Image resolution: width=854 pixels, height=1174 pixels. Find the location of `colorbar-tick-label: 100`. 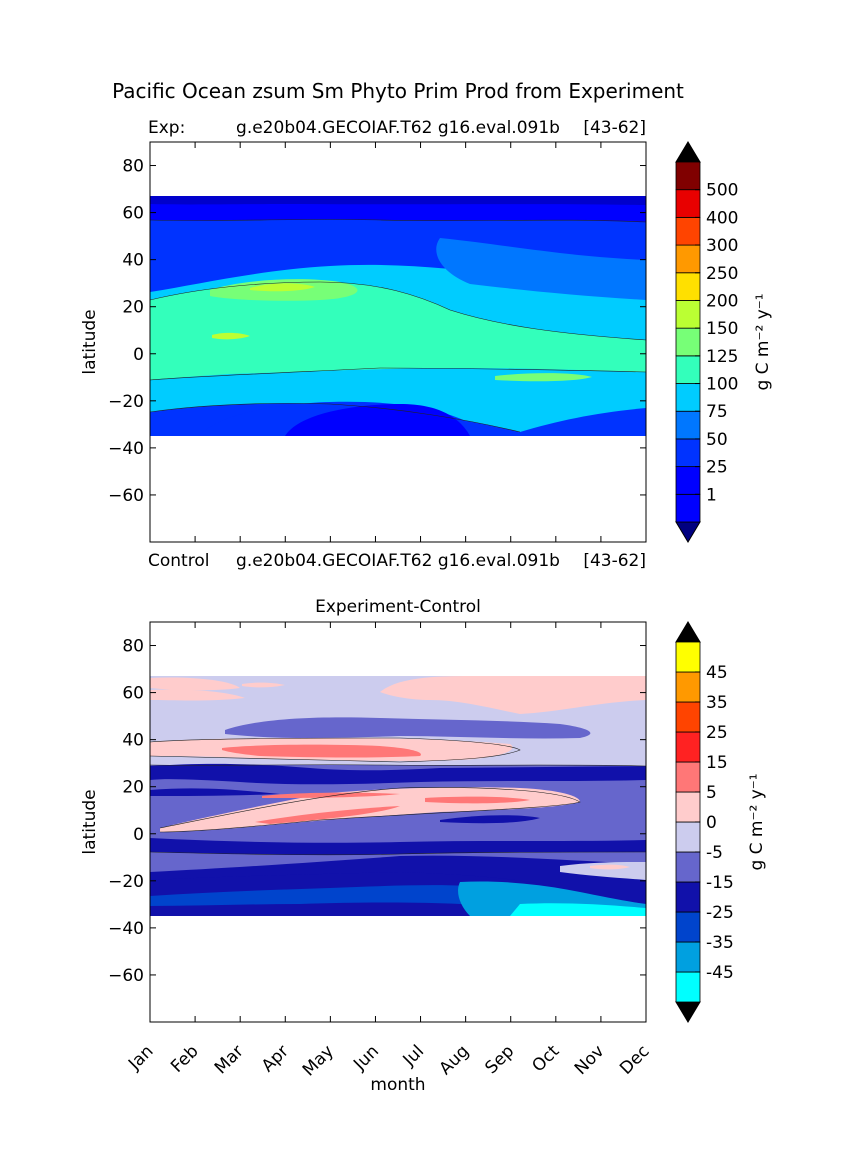

colorbar-tick-label: 100 is located at coordinates (722, 385).